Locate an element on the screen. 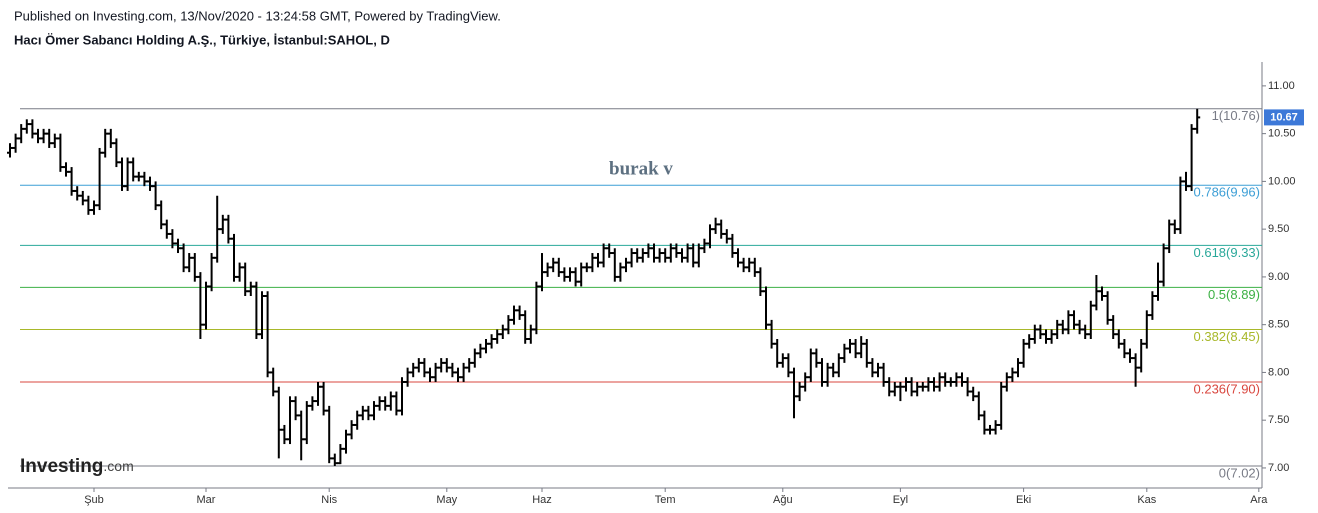 Image resolution: width=1318 pixels, height=513 pixels. fib-label: 0.786(9.96) is located at coordinates (1227, 192).